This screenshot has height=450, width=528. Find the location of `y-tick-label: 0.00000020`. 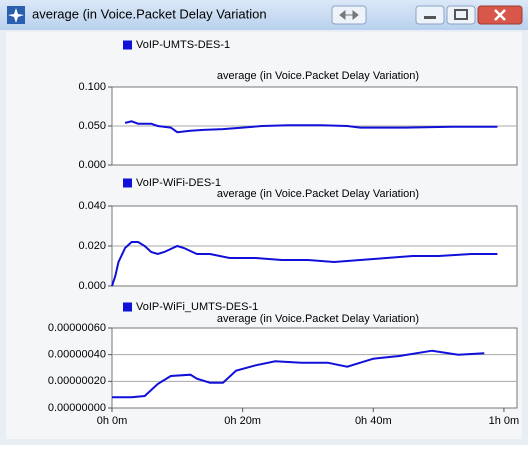

y-tick-label: 0.00000020 is located at coordinates (77, 381).